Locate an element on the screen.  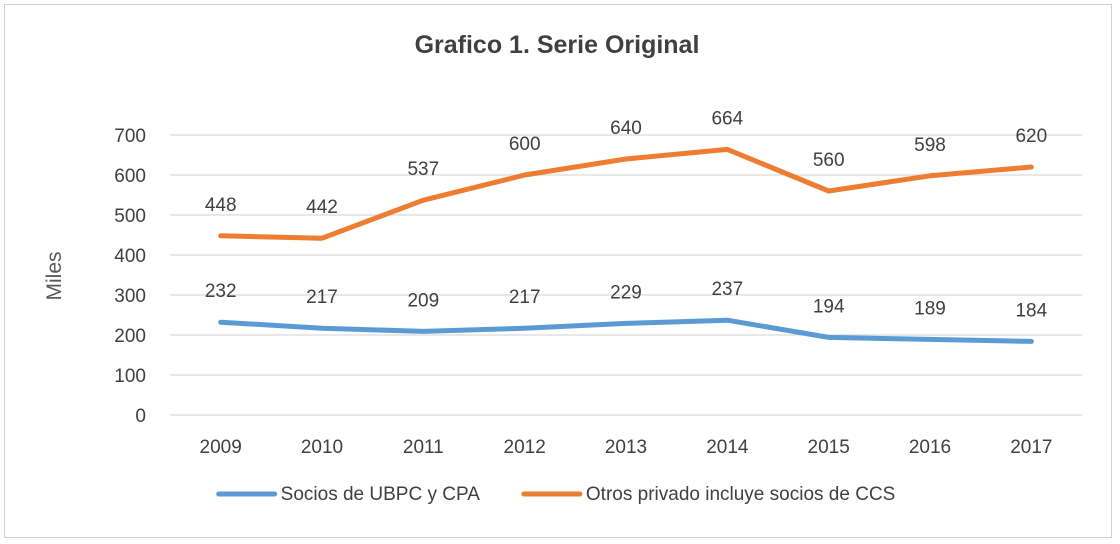
data-label: 560 is located at coordinates (829, 160).